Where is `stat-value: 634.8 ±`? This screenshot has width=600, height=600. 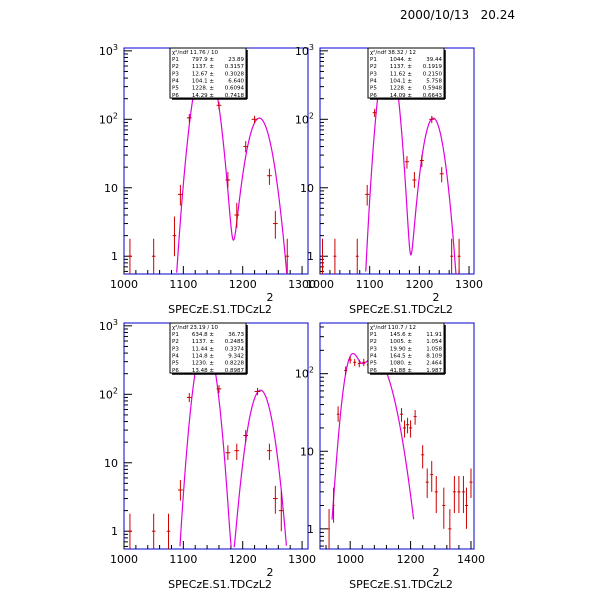 stat-value: 634.8 ± is located at coordinates (203, 335).